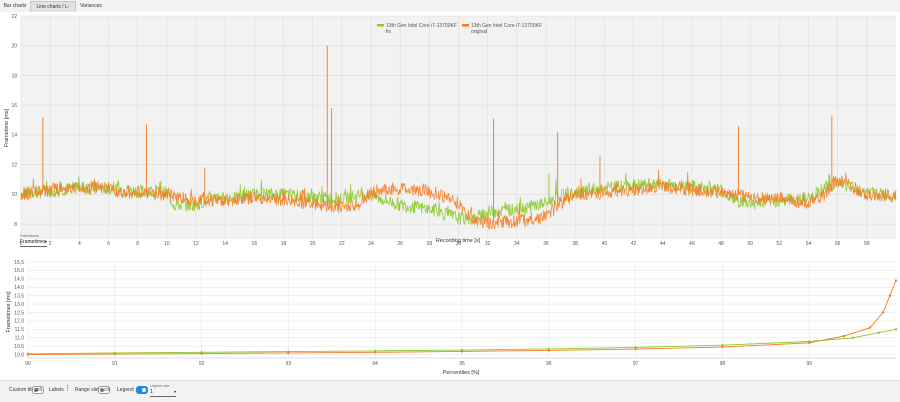  Describe the element at coordinates (19, 288) in the screenshot. I see `y-tick-label: 14.0` at that location.